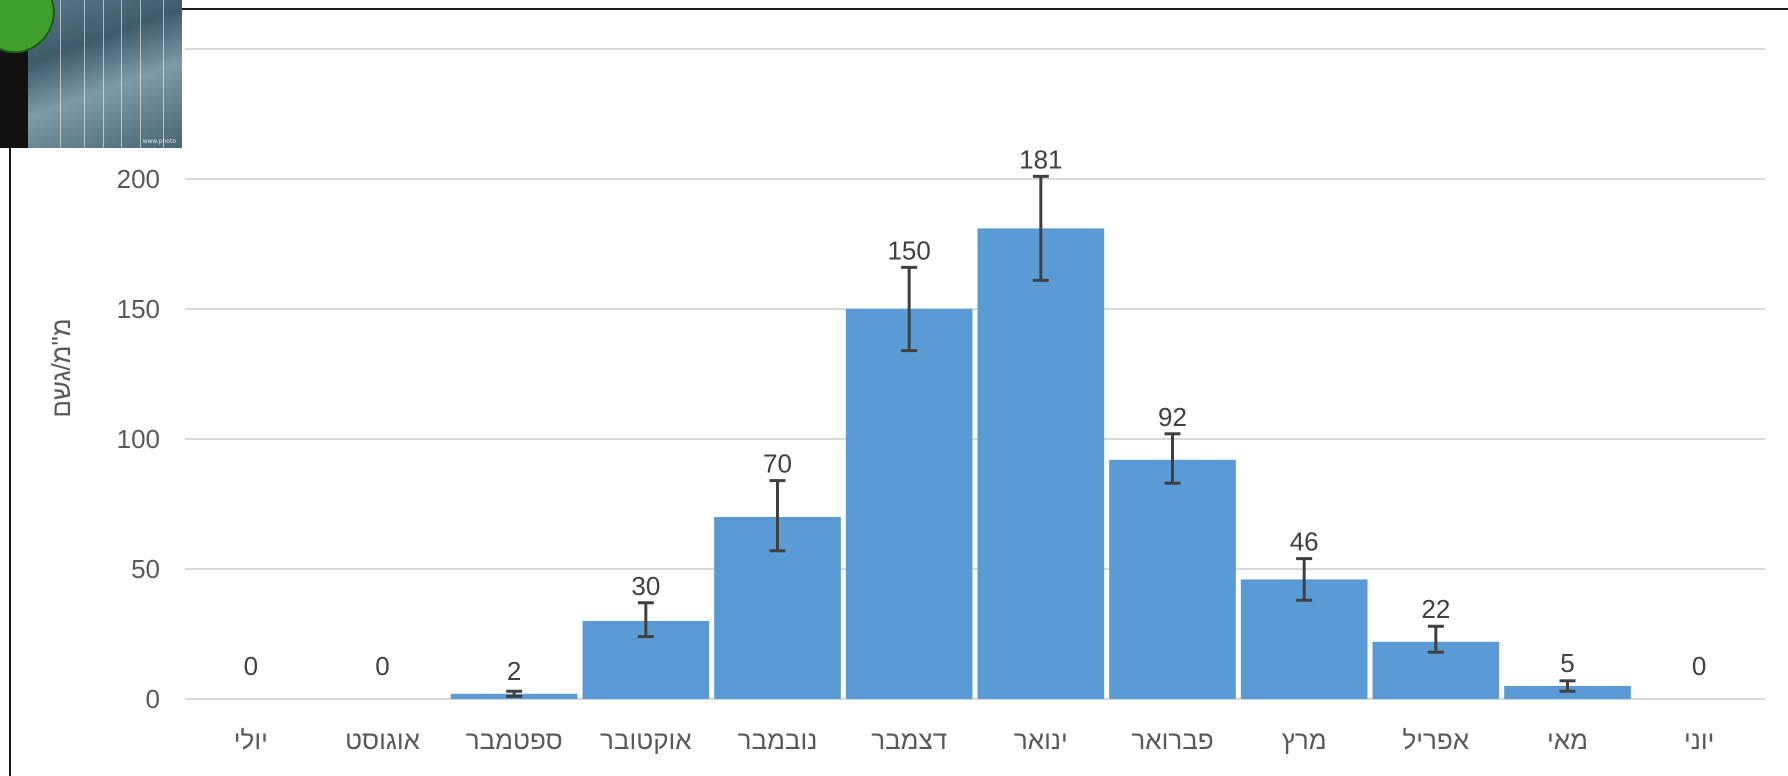 This screenshot has height=776, width=1788. Describe the element at coordinates (1304, 740) in the screenshot. I see `x-tick-label: מרץ` at that location.